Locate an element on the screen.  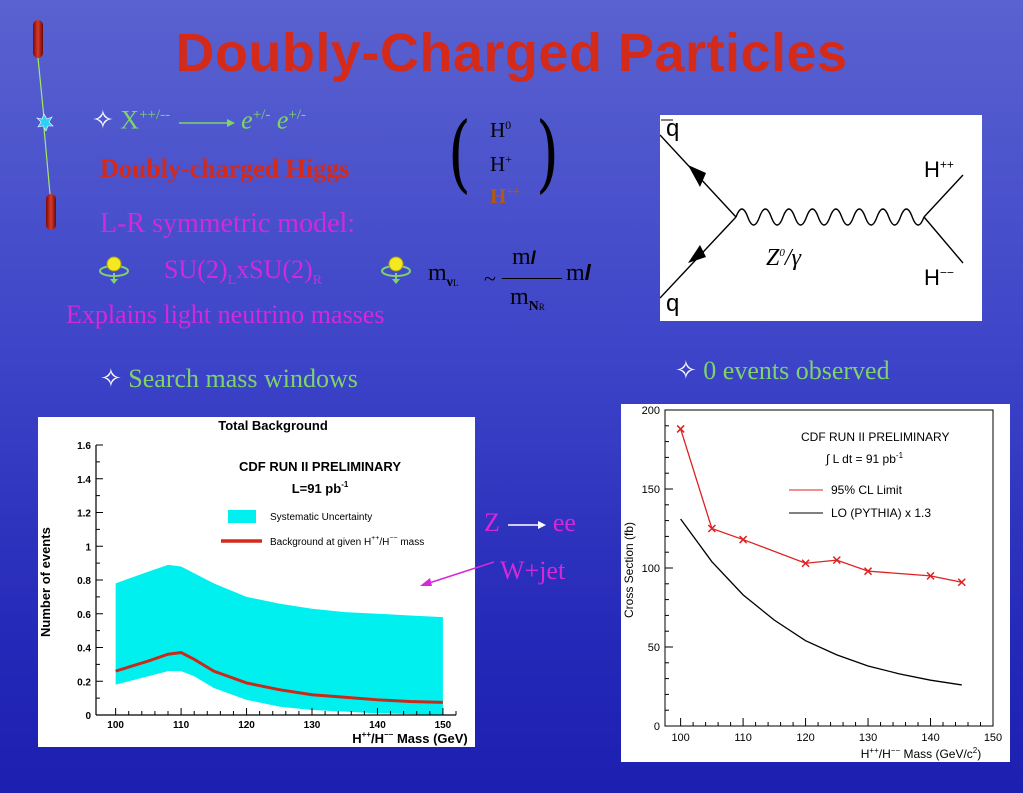
right-paren: ) is located at coordinates (547, 153).